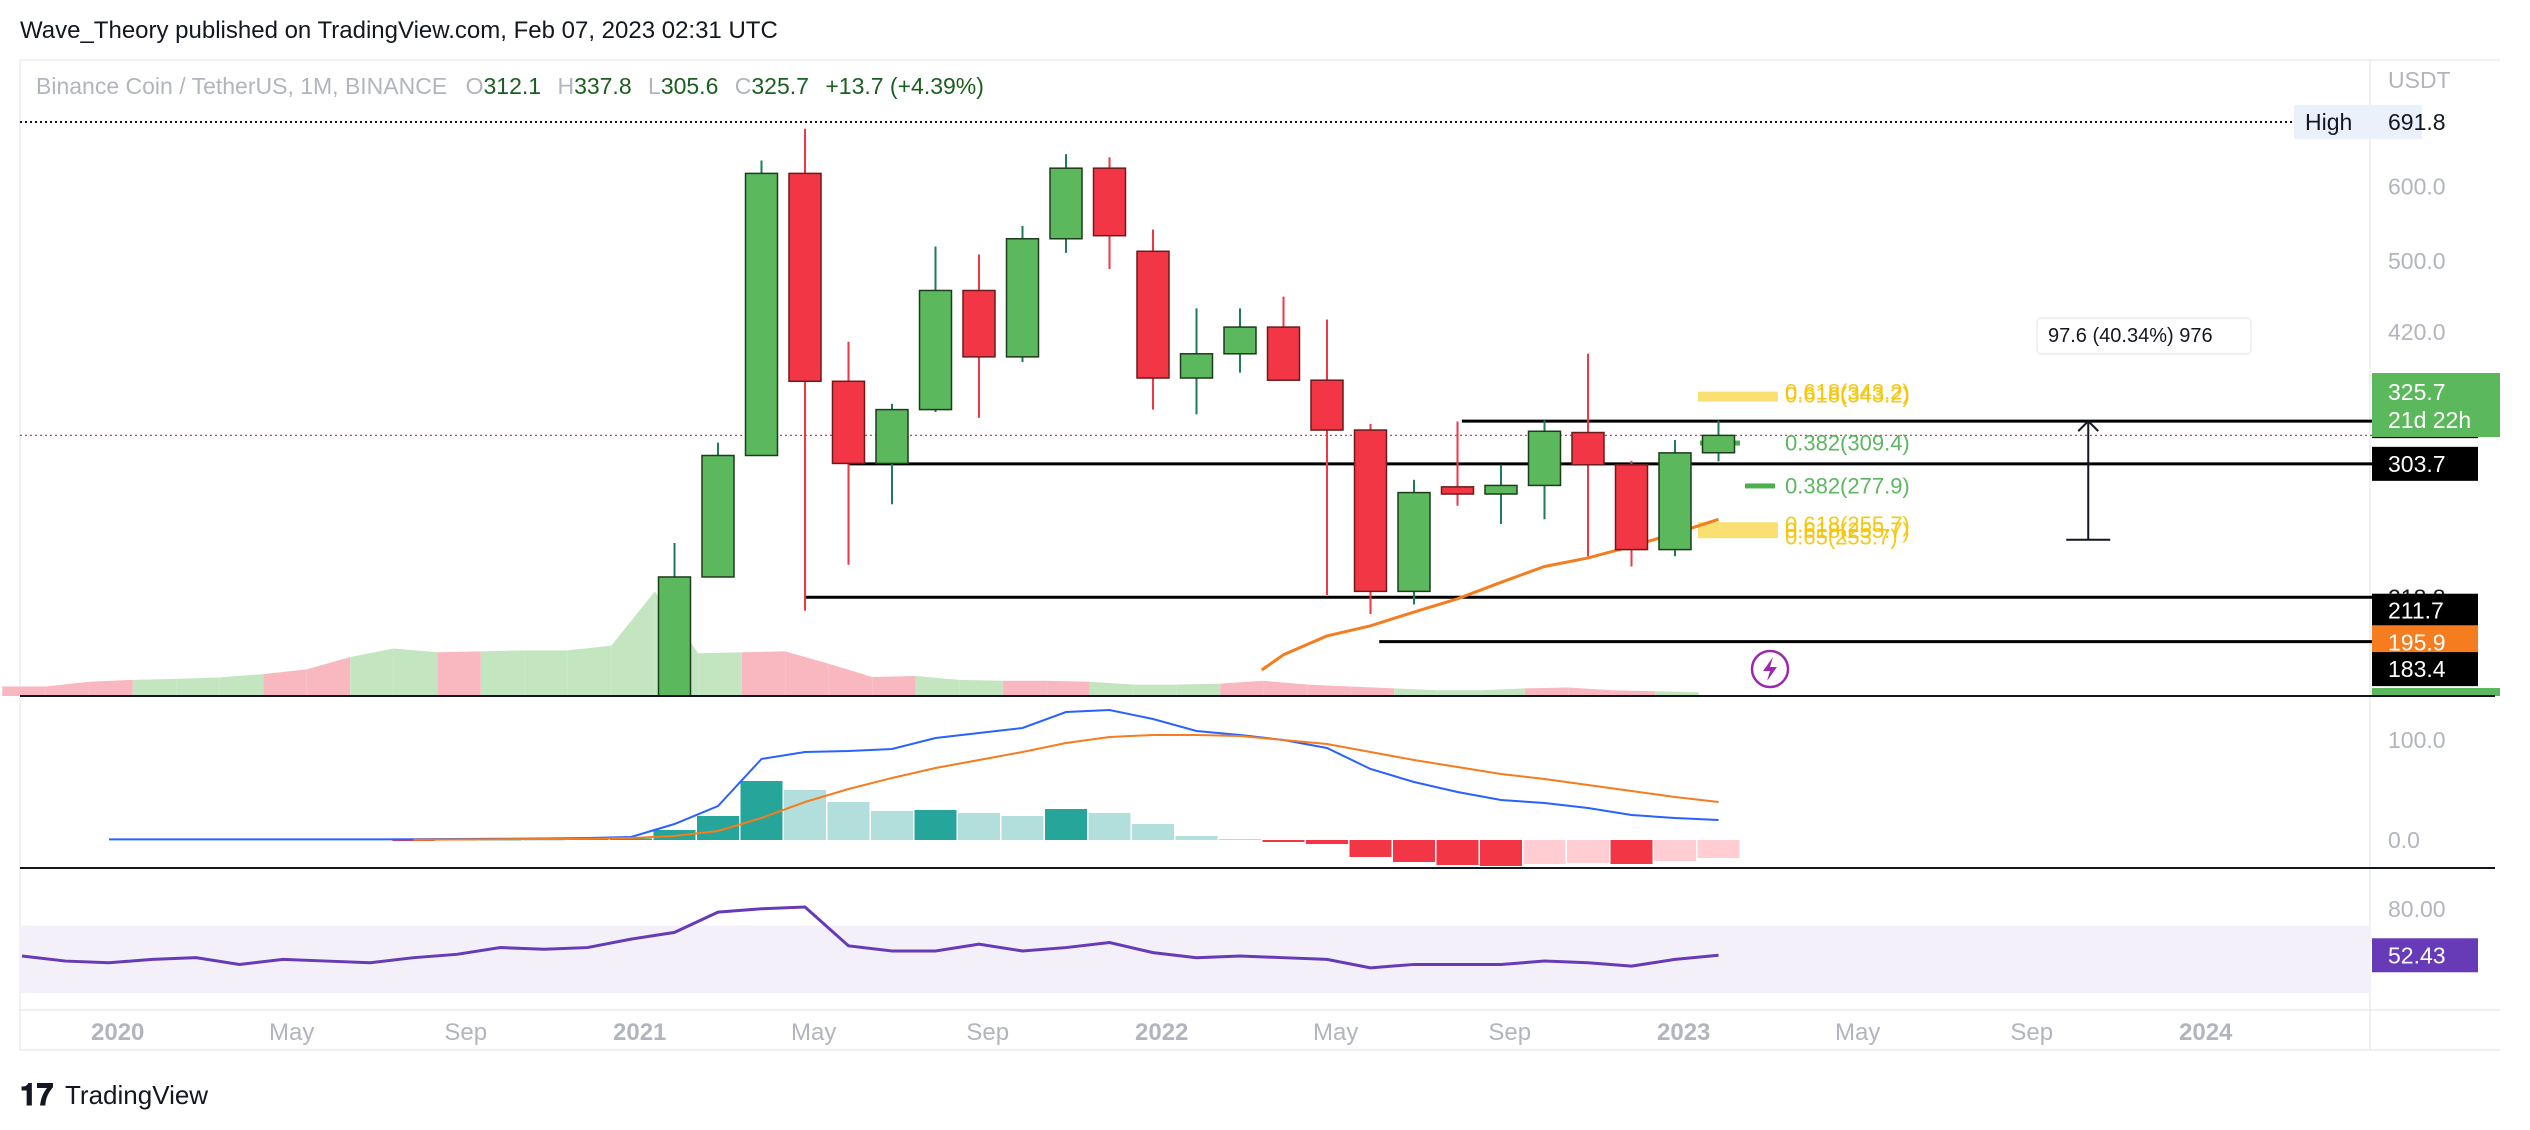 Image resolution: width=2530 pixels, height=1130 pixels. What do you see at coordinates (2416, 611) in the screenshot?
I see `price-axis-label: 211.7` at bounding box center [2416, 611].